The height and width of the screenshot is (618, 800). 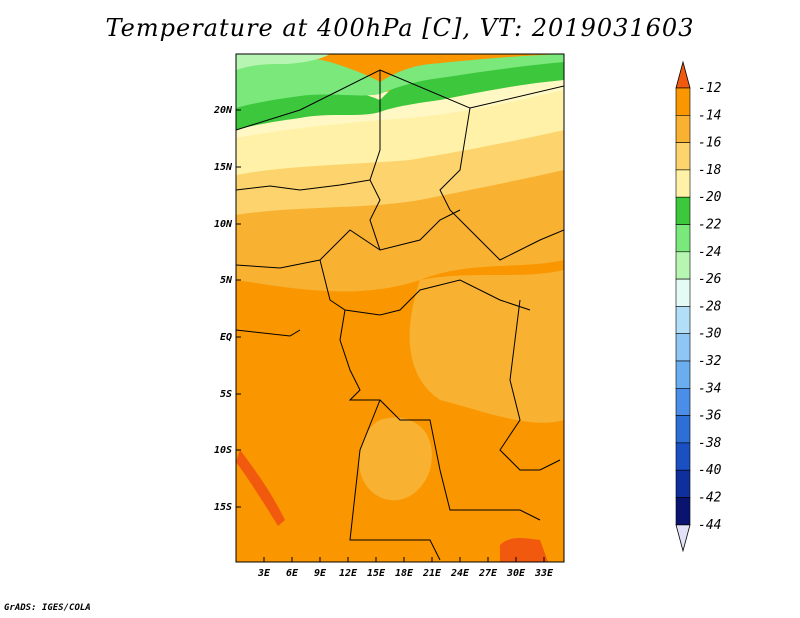 What do you see at coordinates (516, 573) in the screenshot?
I see `lon-label: 30E` at bounding box center [516, 573].